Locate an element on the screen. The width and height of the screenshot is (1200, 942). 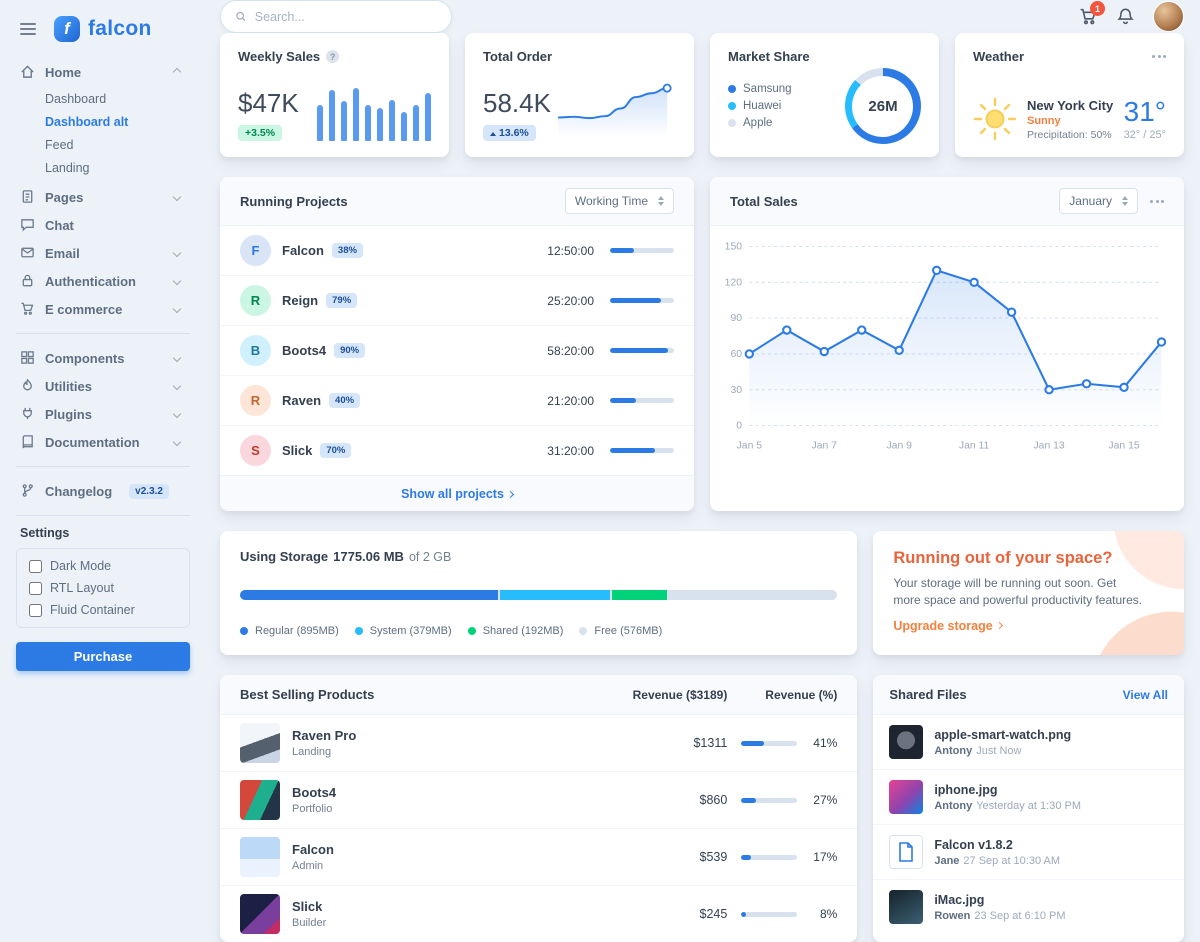
project-name: Boots4 is located at coordinates (304, 350).